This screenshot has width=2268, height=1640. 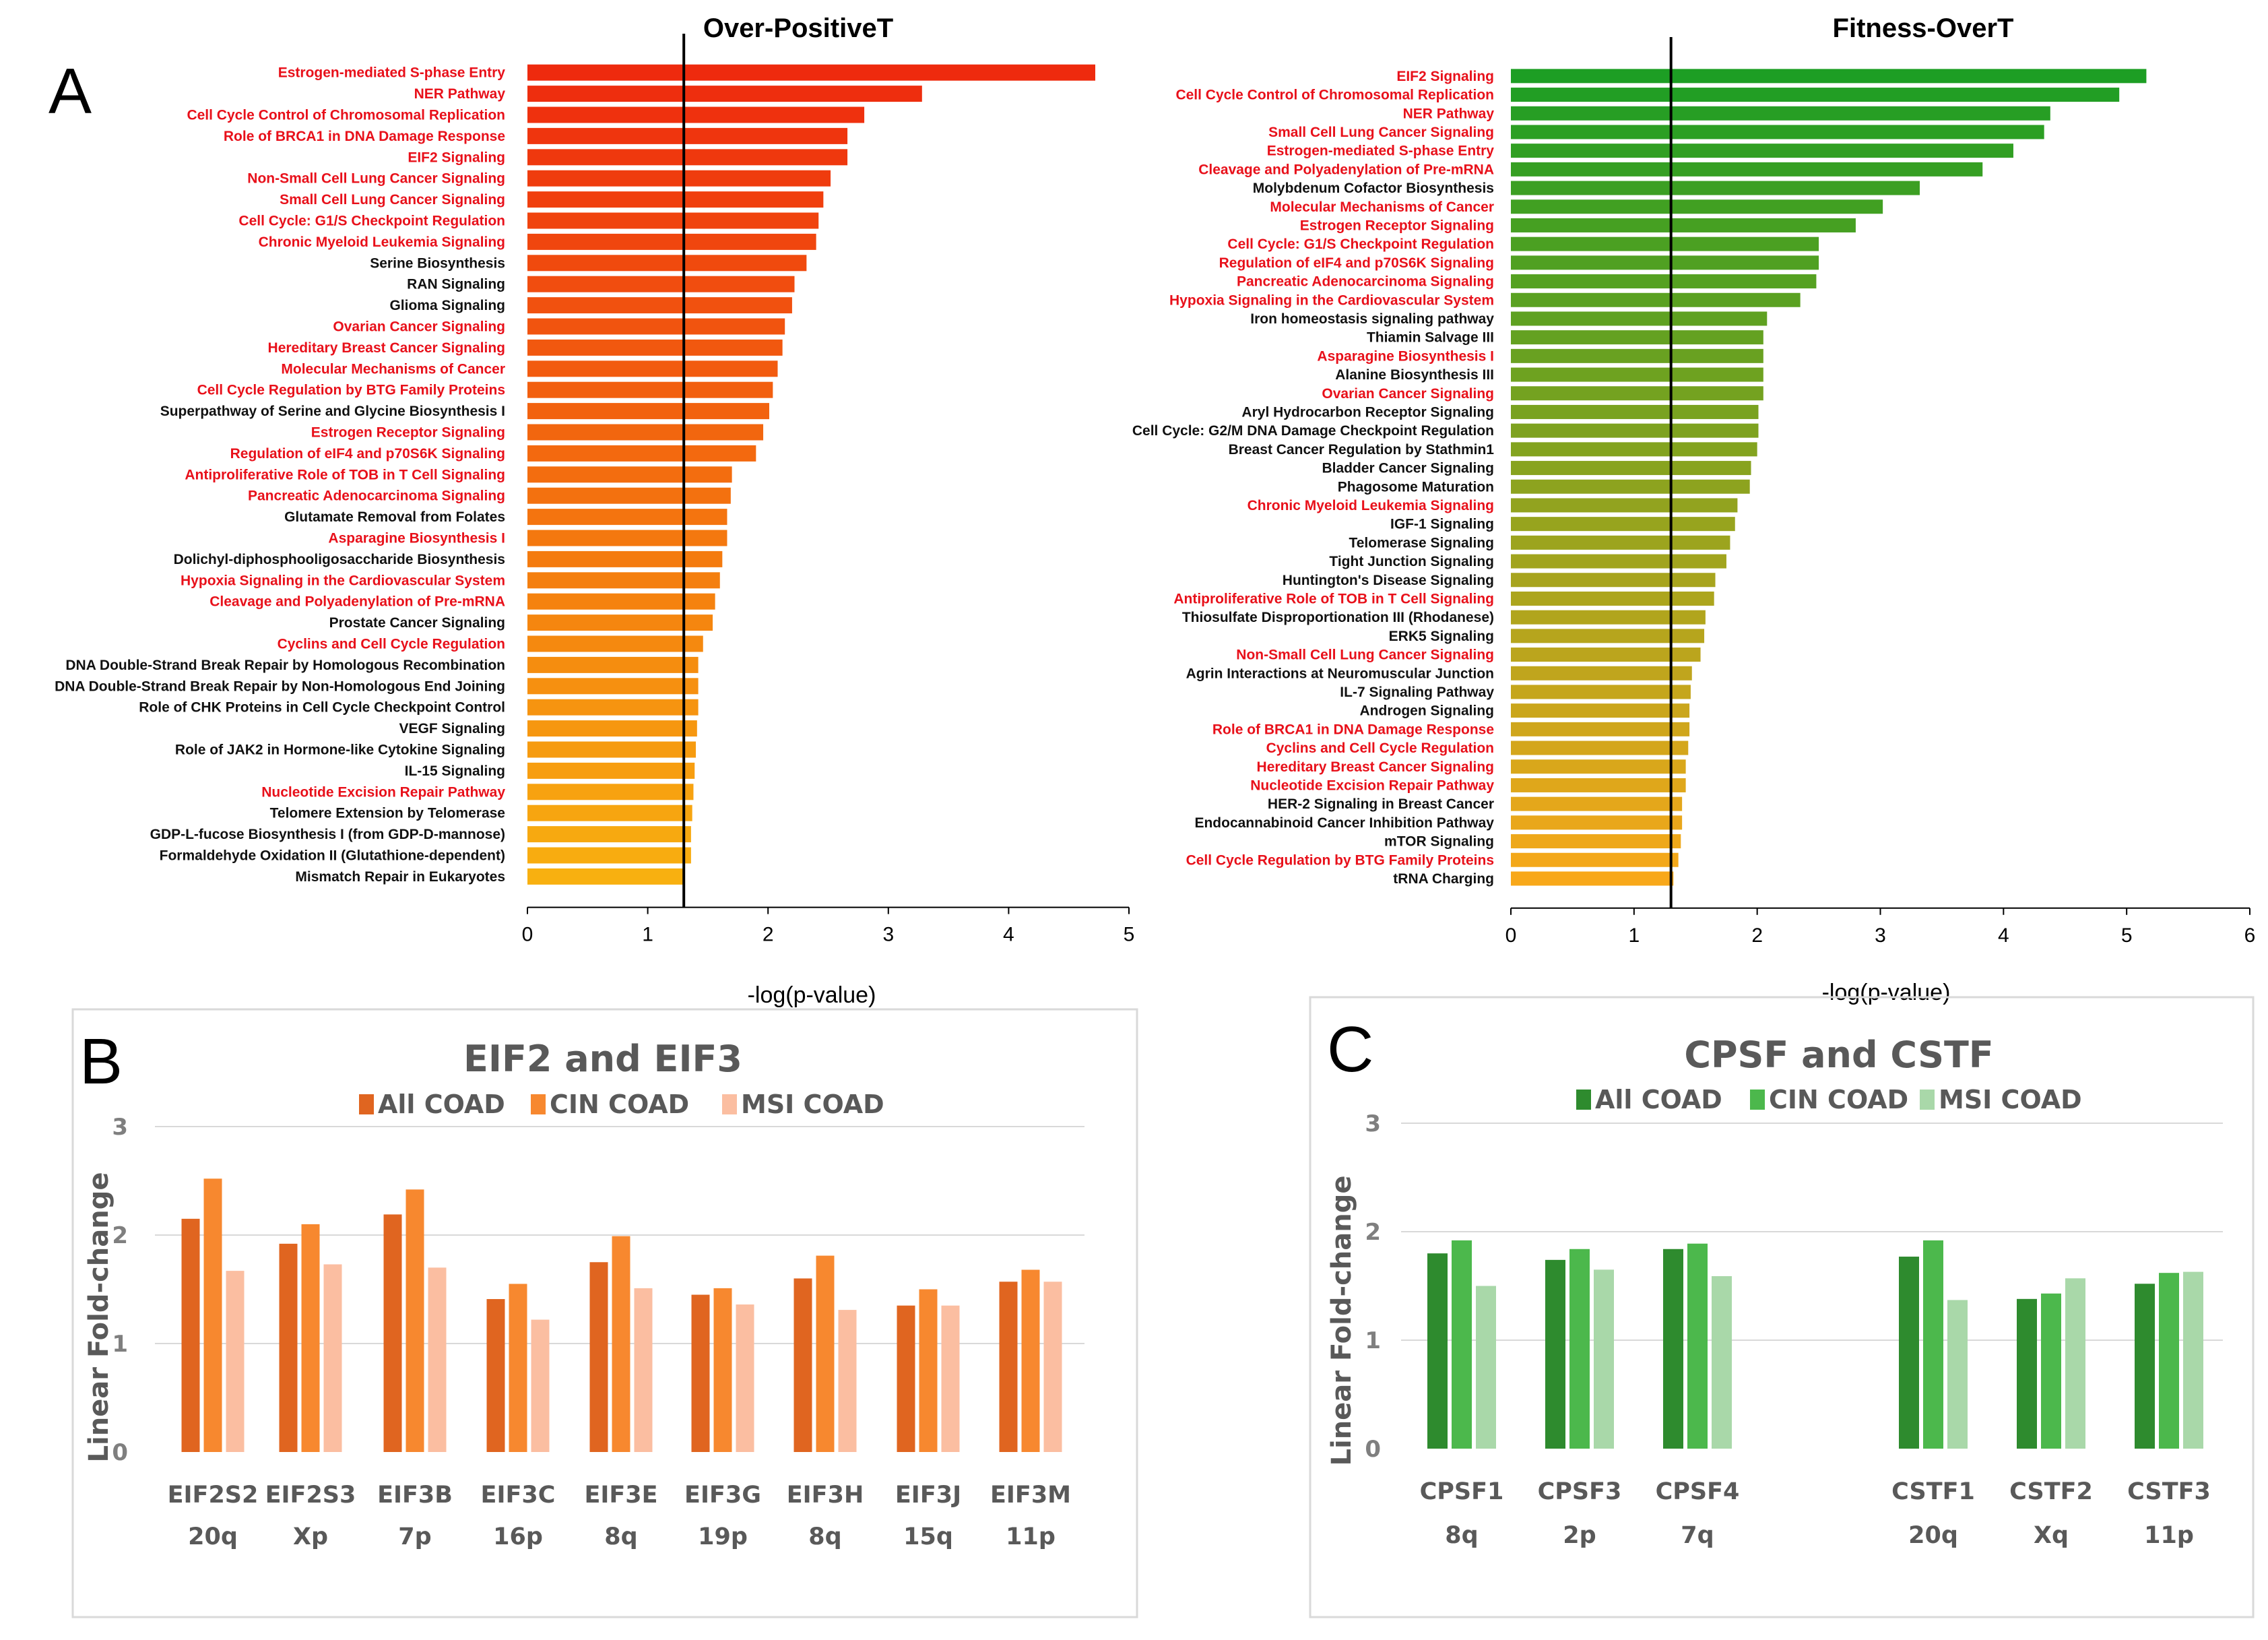 What do you see at coordinates (416, 539) in the screenshot?
I see `term-label: Asparagine Biosynthesis I` at bounding box center [416, 539].